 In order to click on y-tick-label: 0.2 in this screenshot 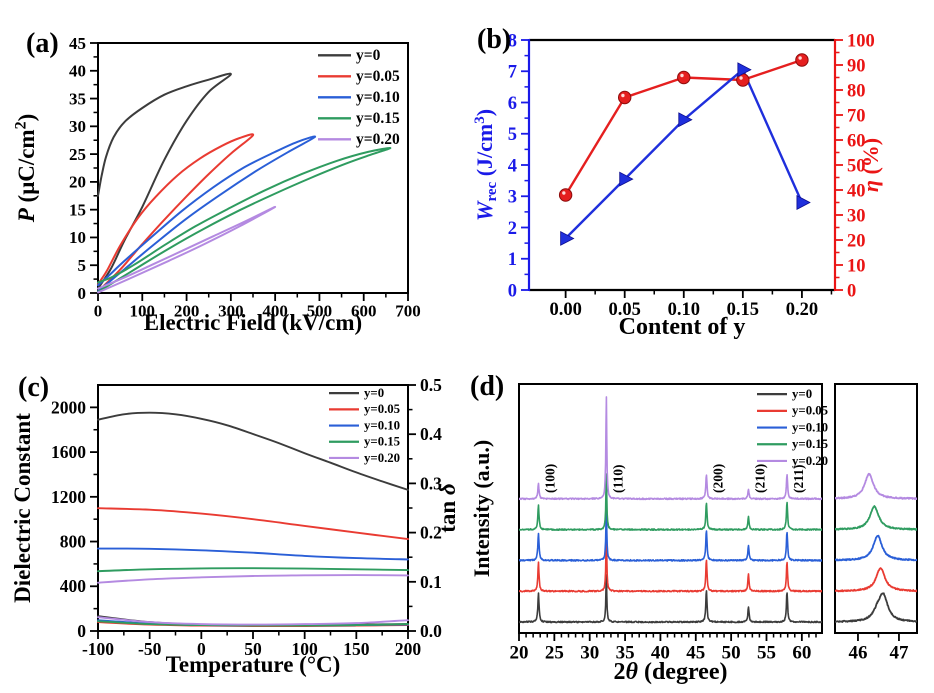, I will do `click(431, 533)`.